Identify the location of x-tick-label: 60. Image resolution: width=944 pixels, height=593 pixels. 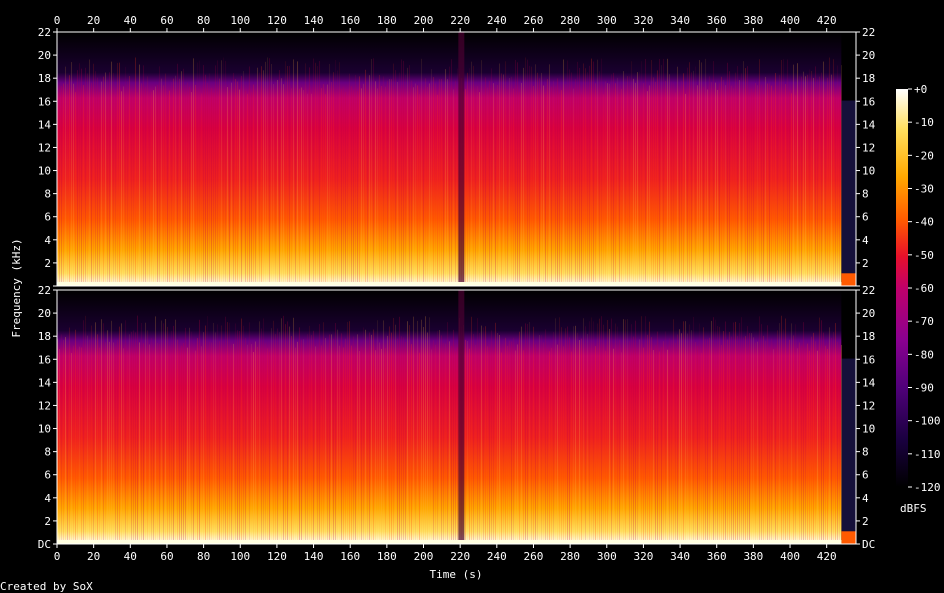
(166, 556).